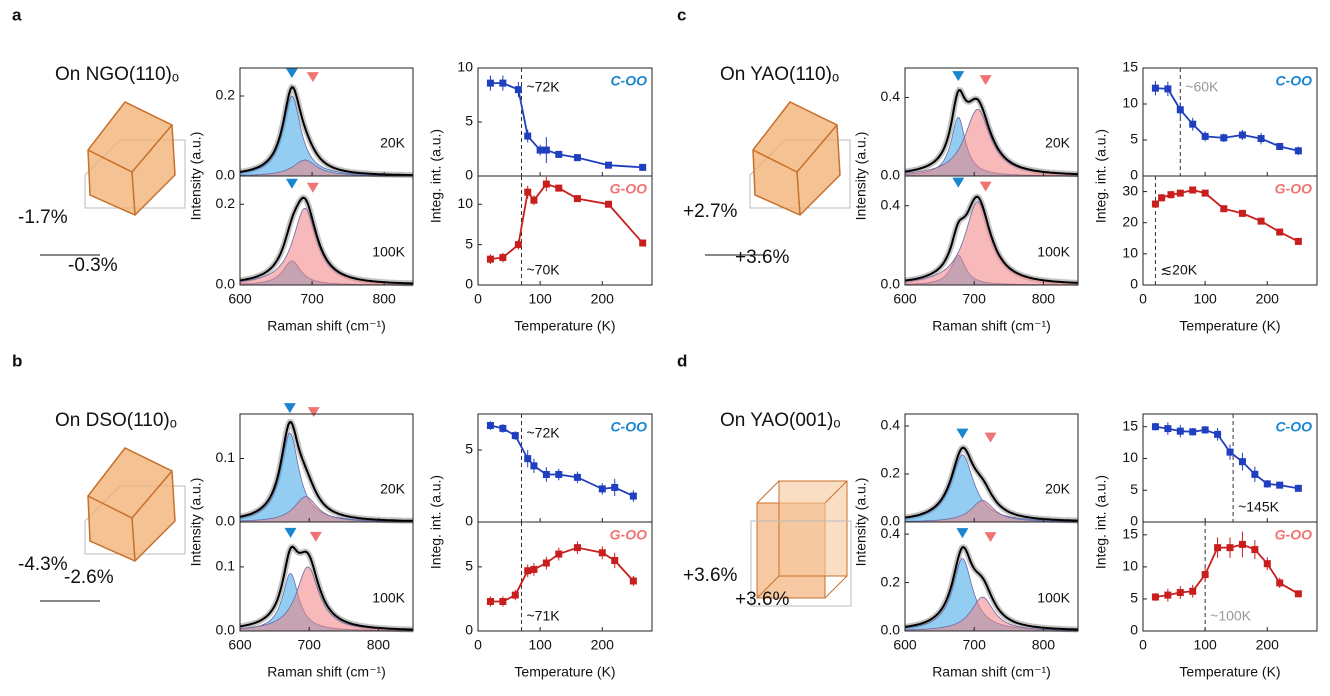 The image size is (1330, 696). I want to click on axis-label: Intensity (a.u.), so click(861, 176).